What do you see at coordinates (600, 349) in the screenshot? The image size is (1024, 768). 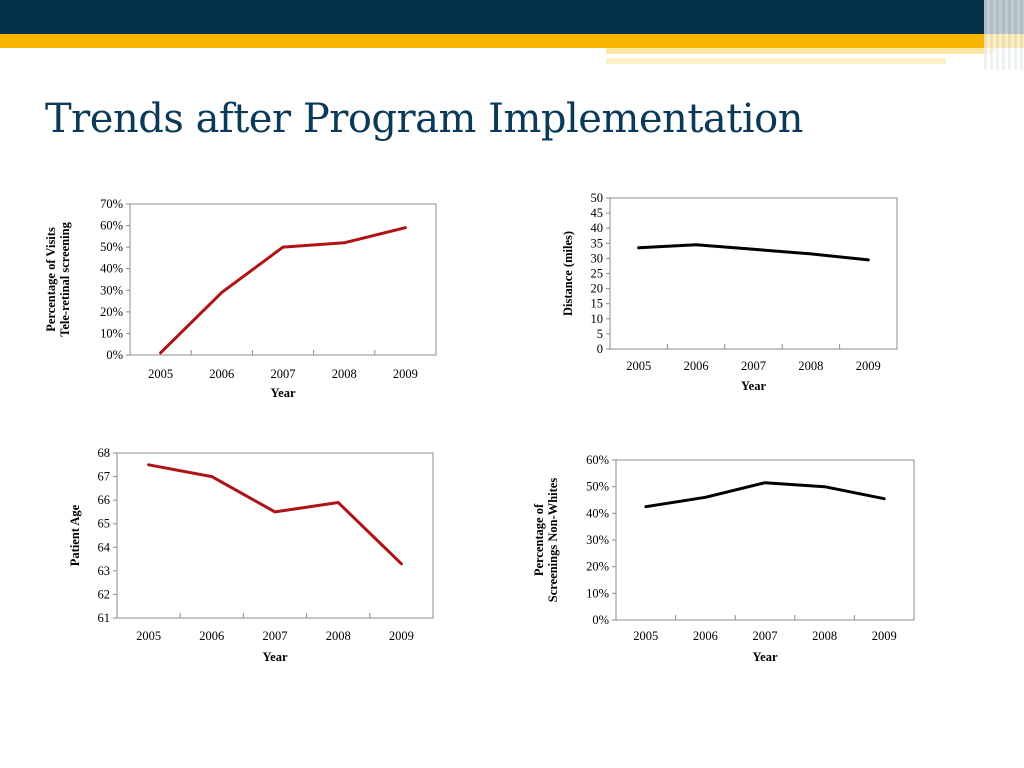 I see `y-tick-label: 0` at bounding box center [600, 349].